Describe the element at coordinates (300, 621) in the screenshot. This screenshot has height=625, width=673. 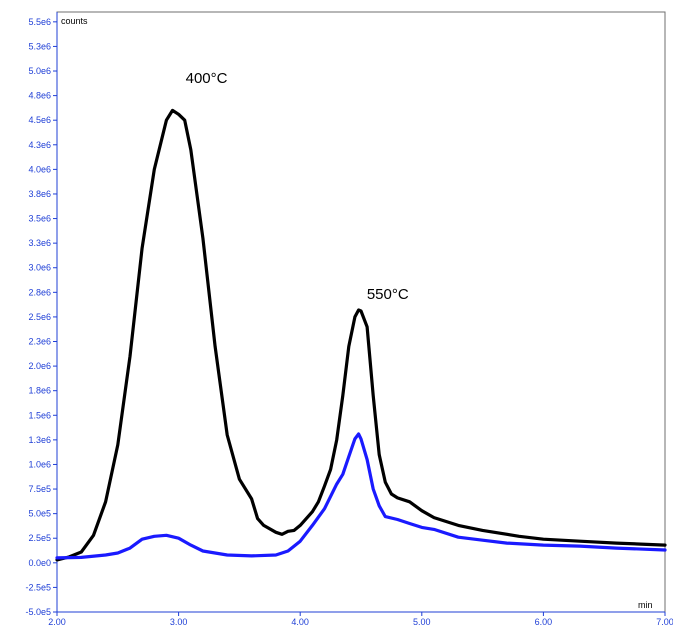
I see `x-tick-label: 4.00` at that location.